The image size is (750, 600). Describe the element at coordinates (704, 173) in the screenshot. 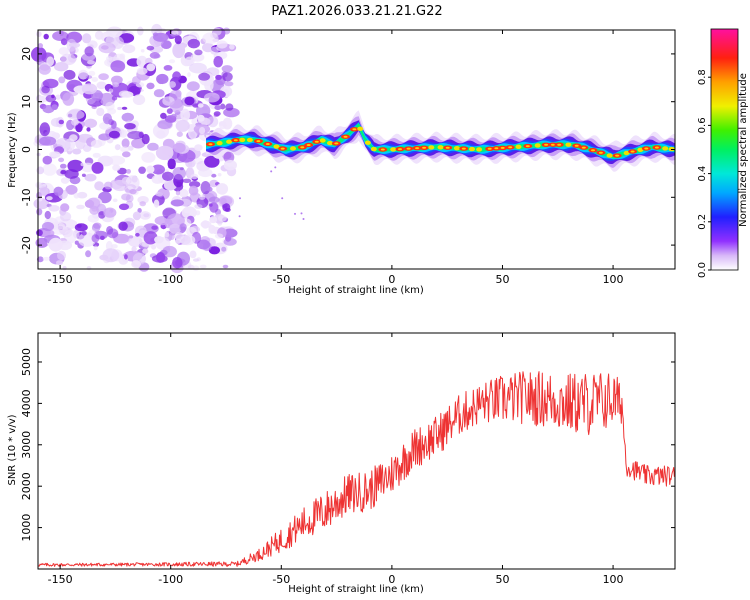

I see `colorbar-ticks: 0.0 0.2 0.4 0.6 0.8` at that location.